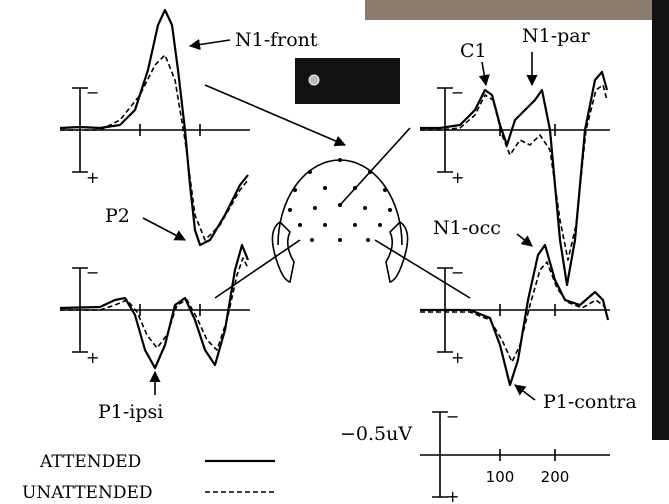 The width and height of the screenshot is (669, 504). What do you see at coordinates (467, 228) in the screenshot?
I see `peak-label: N1-occ` at bounding box center [467, 228].